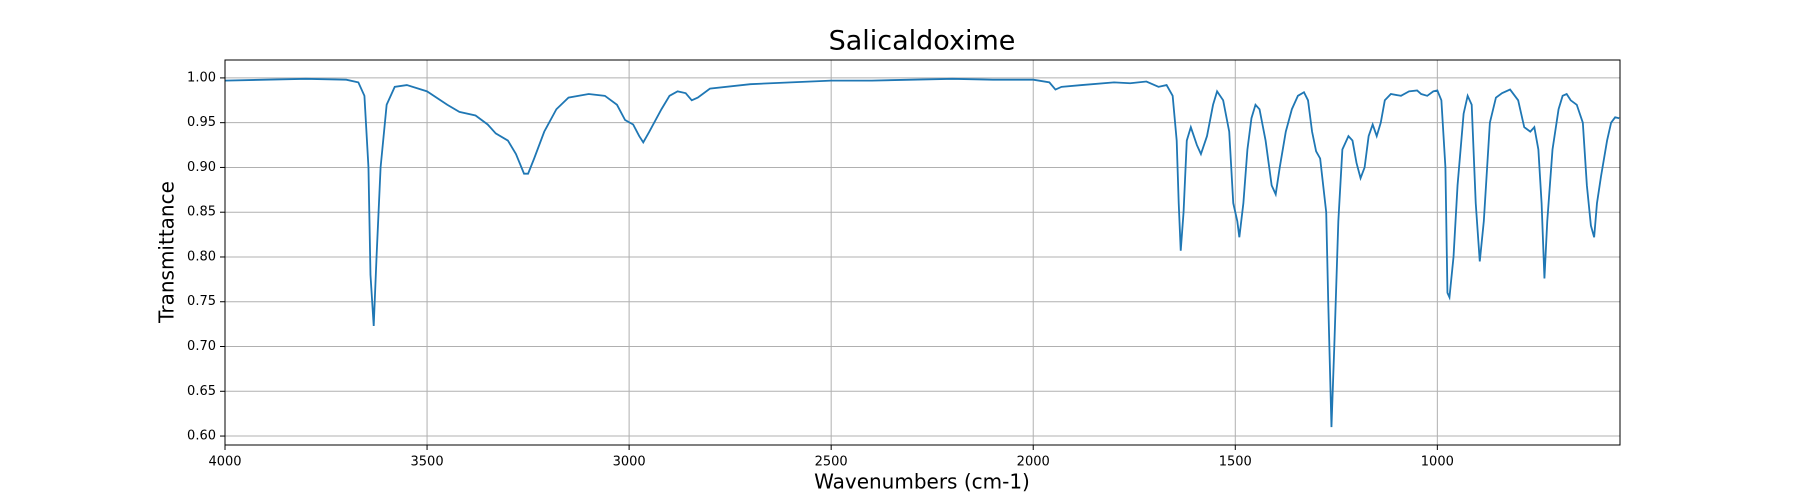 This screenshot has height=500, width=1800. What do you see at coordinates (201, 346) in the screenshot?
I see `y-tick-label: 0.70` at bounding box center [201, 346].